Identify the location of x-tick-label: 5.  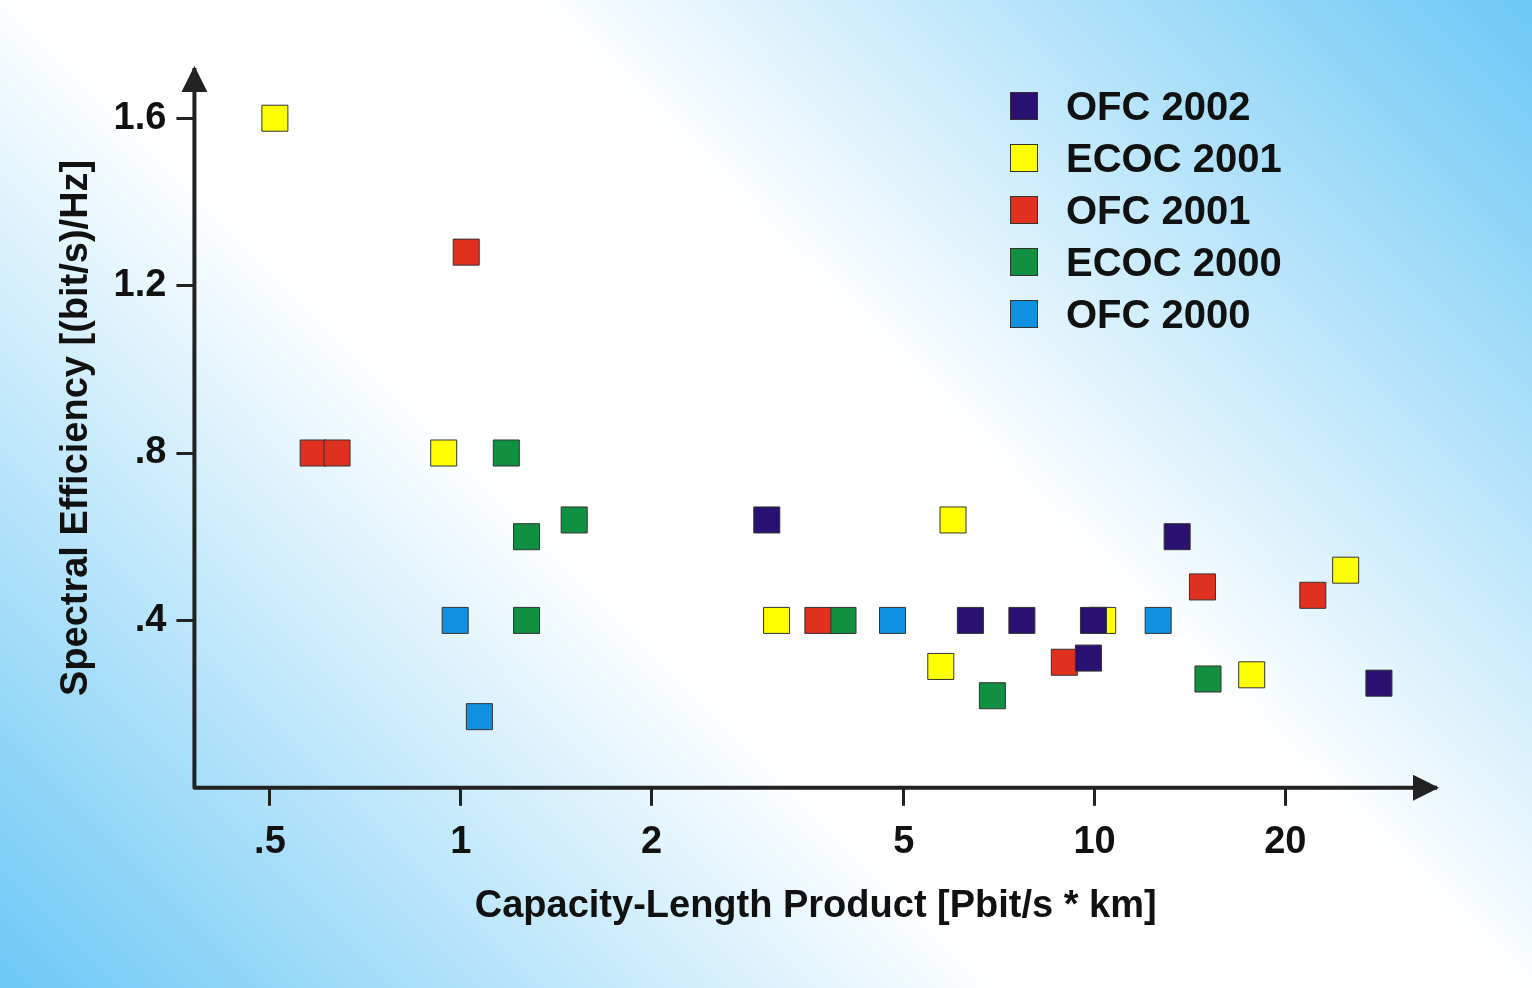
(904, 840).